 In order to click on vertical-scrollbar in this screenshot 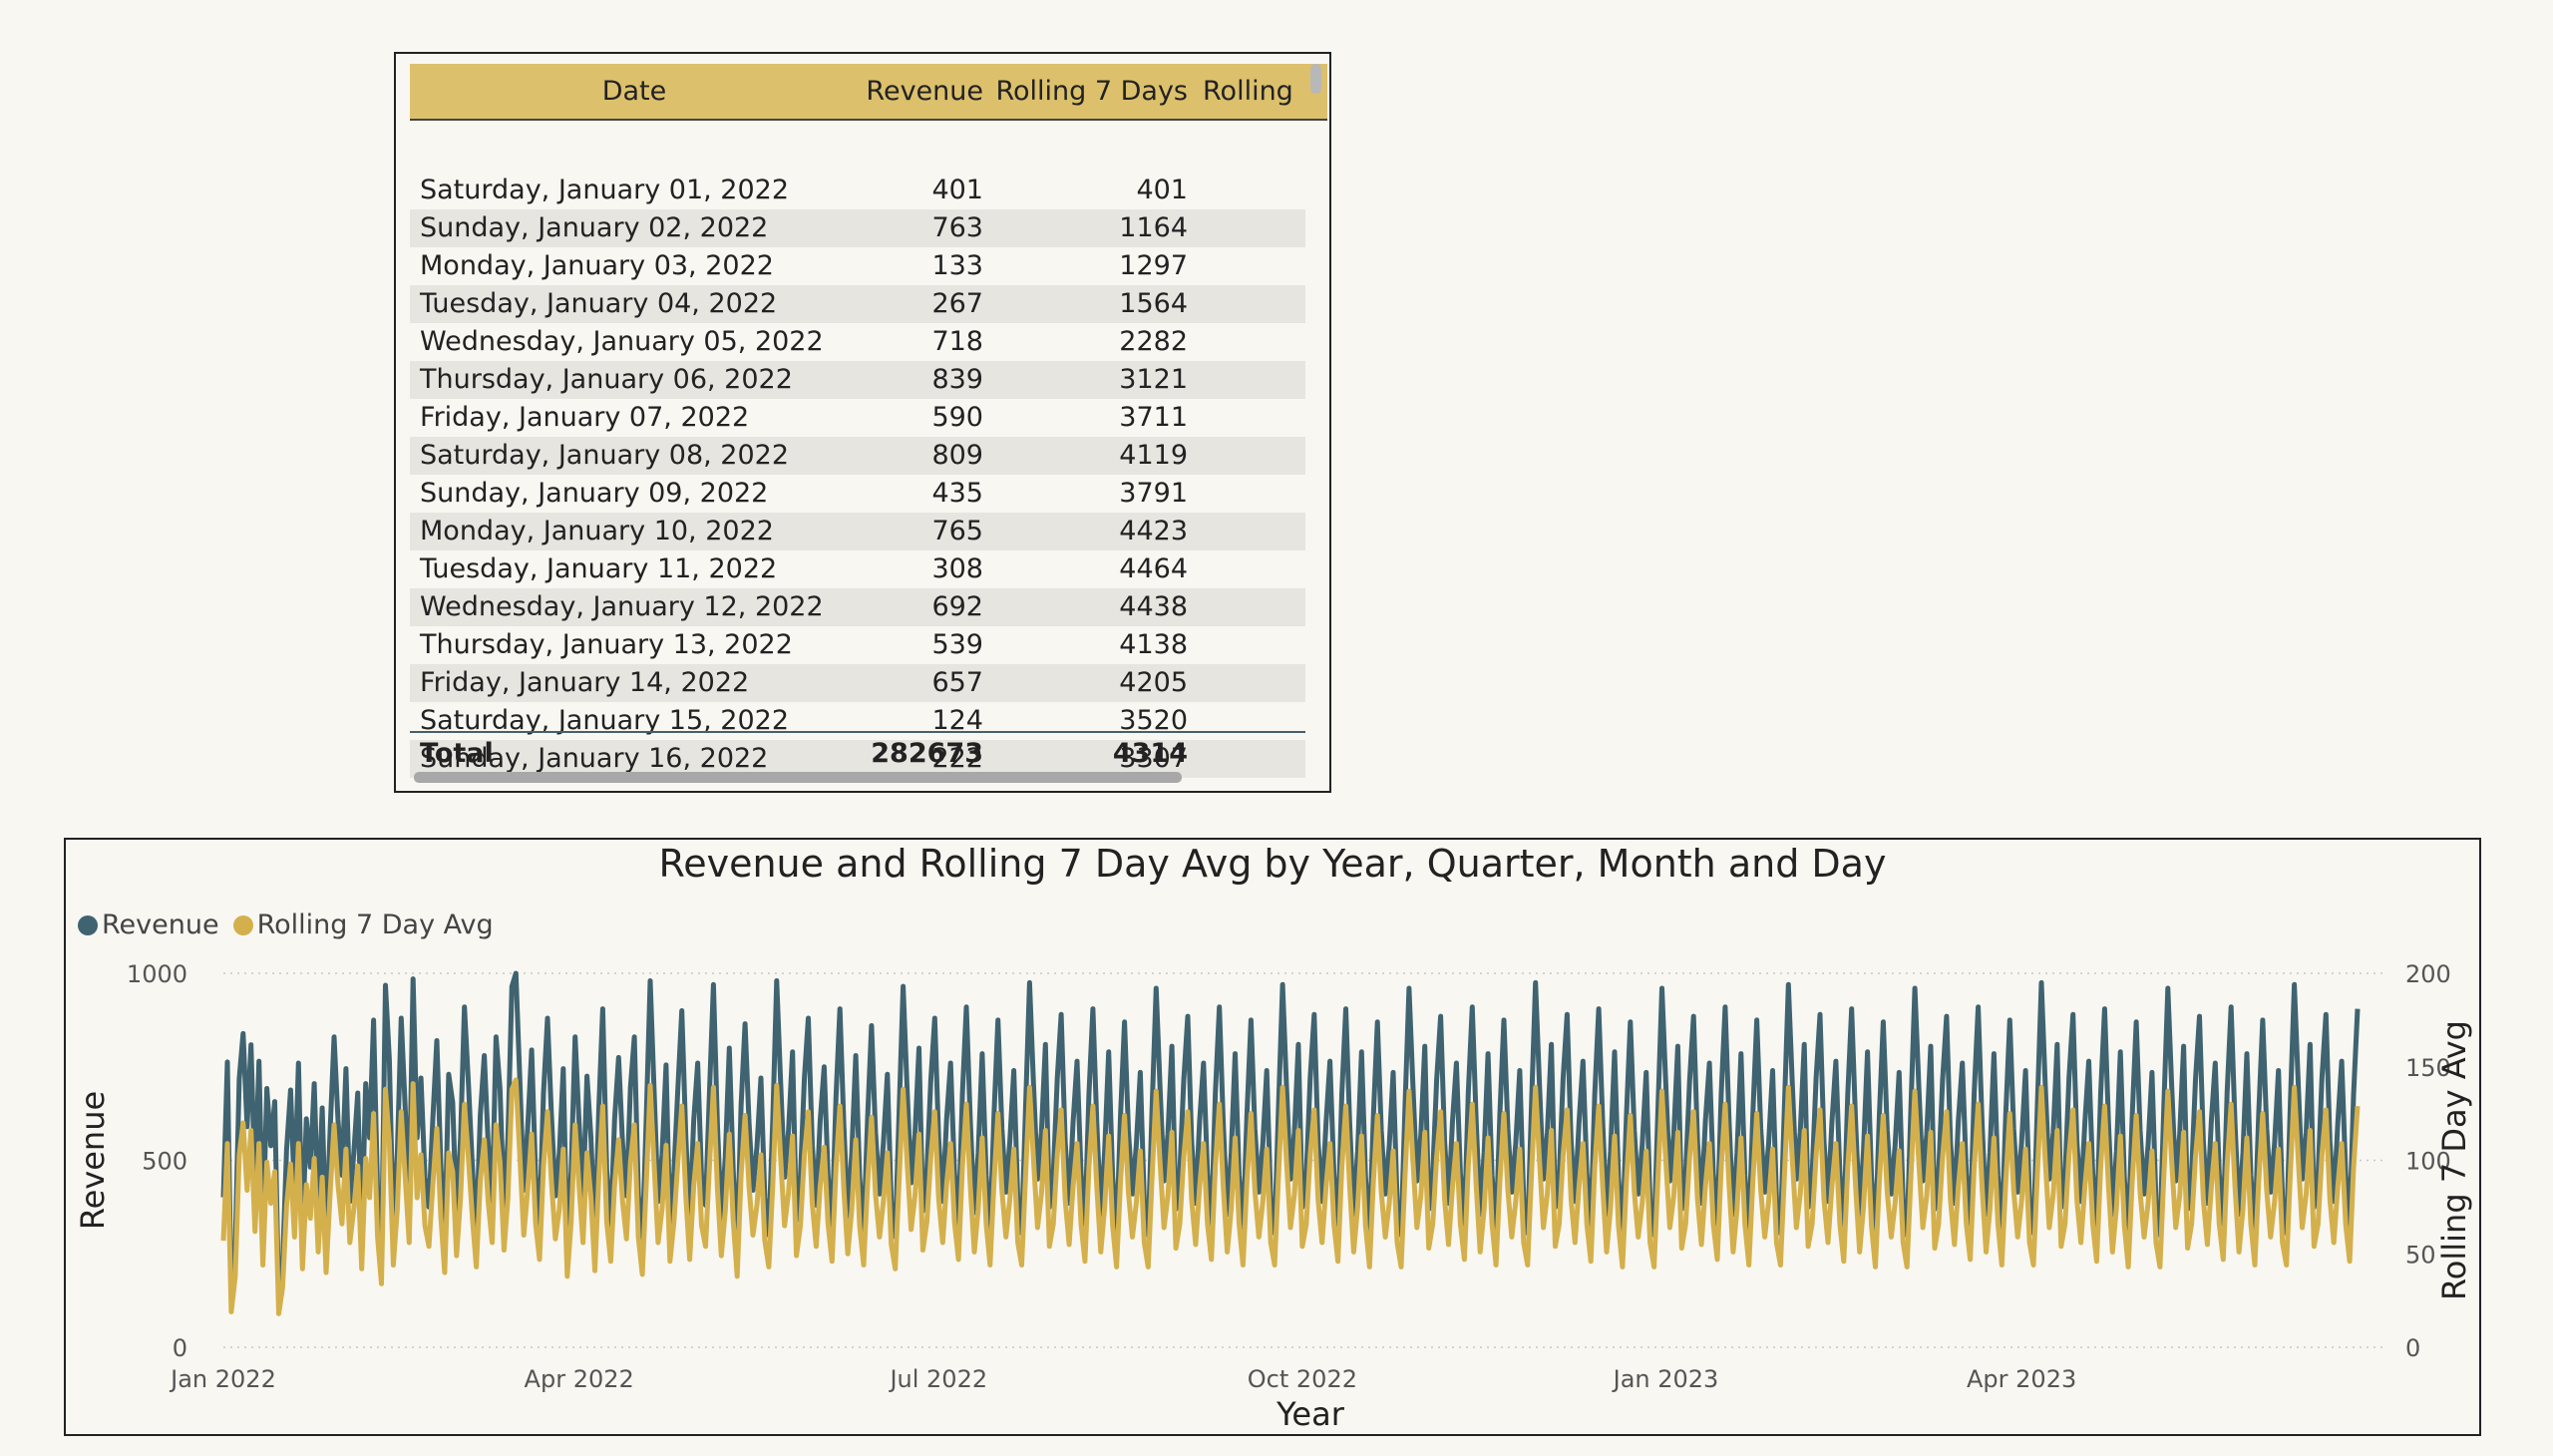, I will do `click(1316, 79)`.